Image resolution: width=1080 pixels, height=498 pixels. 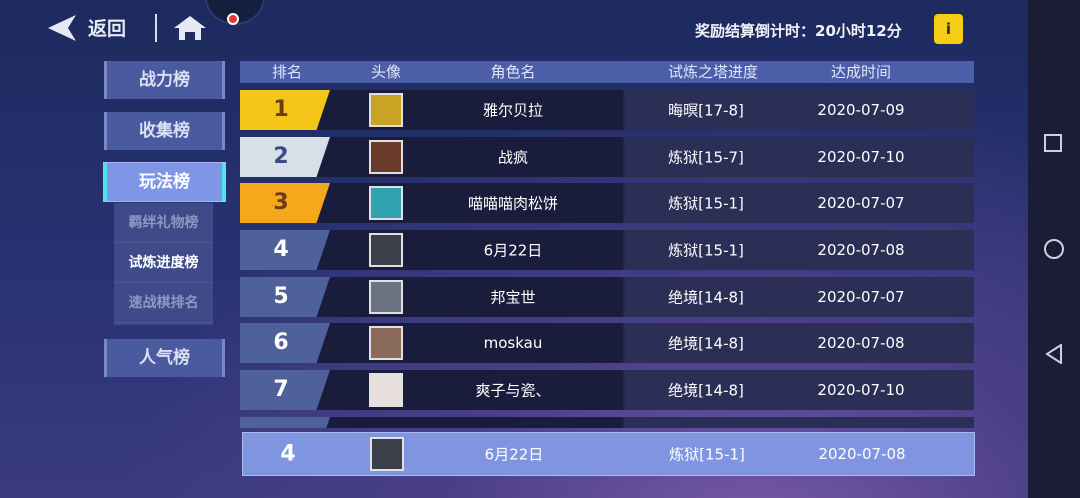 What do you see at coordinates (285, 250) in the screenshot?
I see `rank-badge: 4` at bounding box center [285, 250].